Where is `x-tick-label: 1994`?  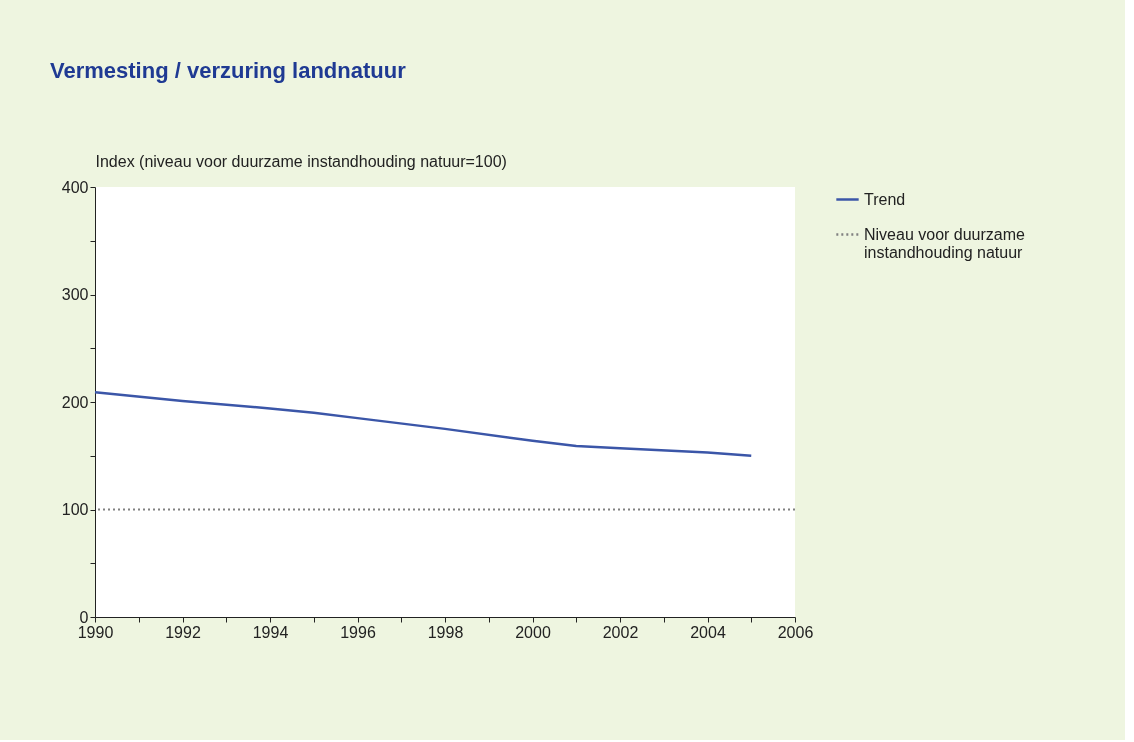 x-tick-label: 1994 is located at coordinates (270, 632).